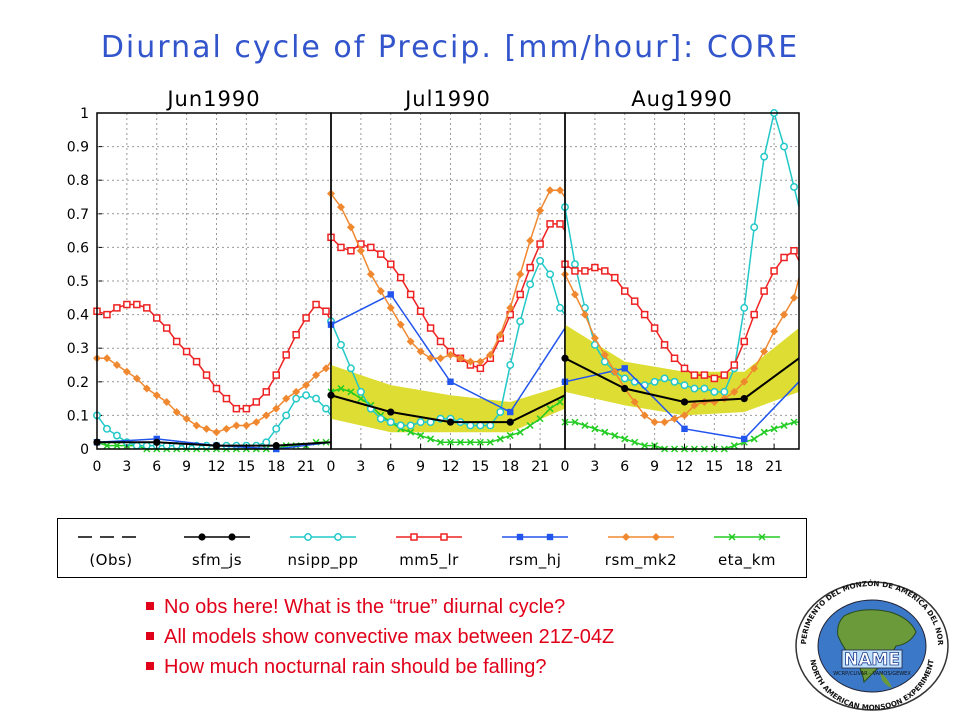 The width and height of the screenshot is (960, 720). I want to click on y-tick-label: 0.9, so click(78, 148).